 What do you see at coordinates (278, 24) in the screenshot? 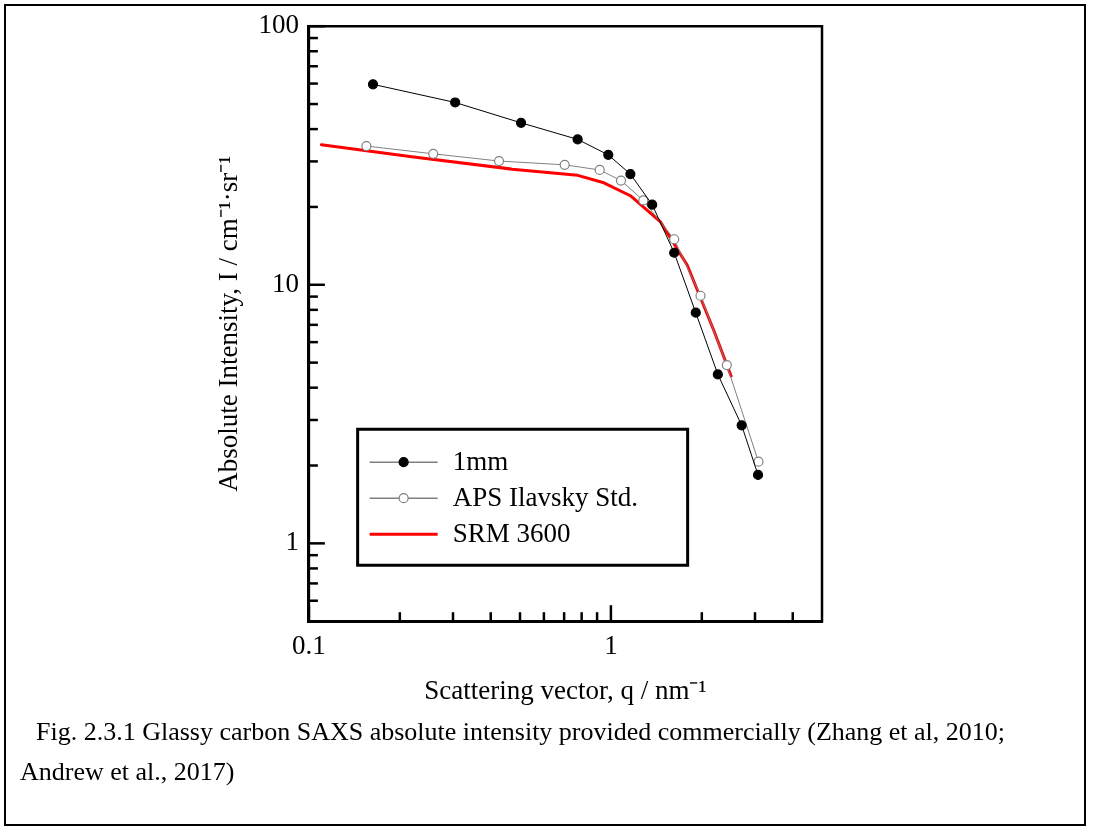
I see `y-tick-label: 100` at bounding box center [278, 24].